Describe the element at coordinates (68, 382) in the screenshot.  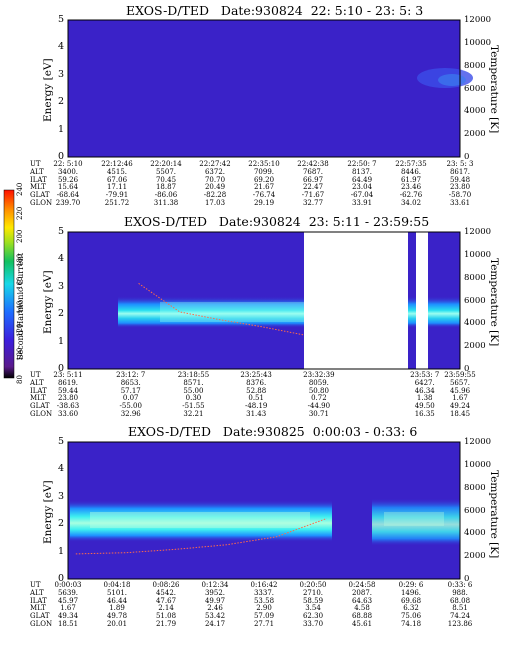
I see `ephemeris-value: 8619.` at that location.